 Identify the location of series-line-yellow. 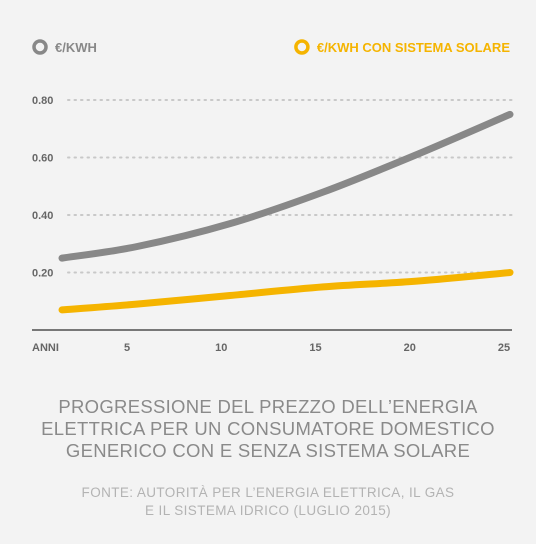
(286, 291).